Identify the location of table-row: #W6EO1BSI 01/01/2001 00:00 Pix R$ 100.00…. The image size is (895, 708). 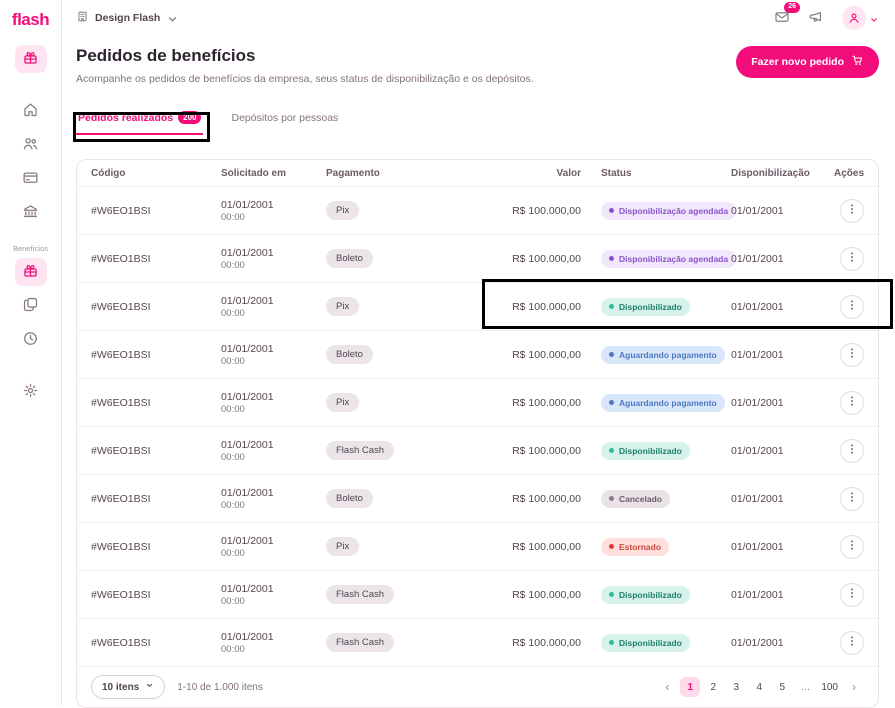
(477, 210).